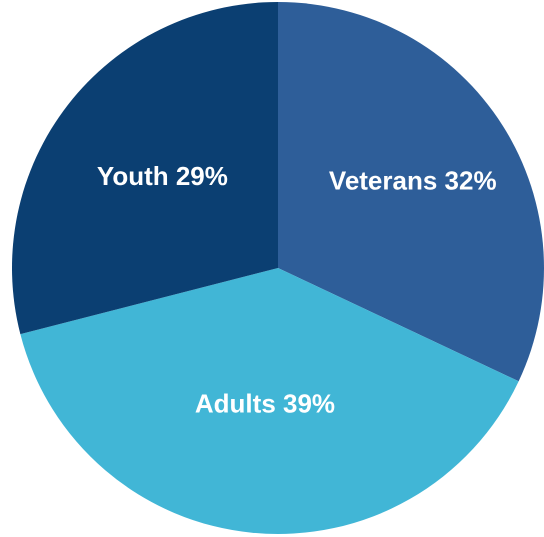  Describe the element at coordinates (413, 180) in the screenshot. I see `slice-label-veterans: Veterans 32%` at that location.